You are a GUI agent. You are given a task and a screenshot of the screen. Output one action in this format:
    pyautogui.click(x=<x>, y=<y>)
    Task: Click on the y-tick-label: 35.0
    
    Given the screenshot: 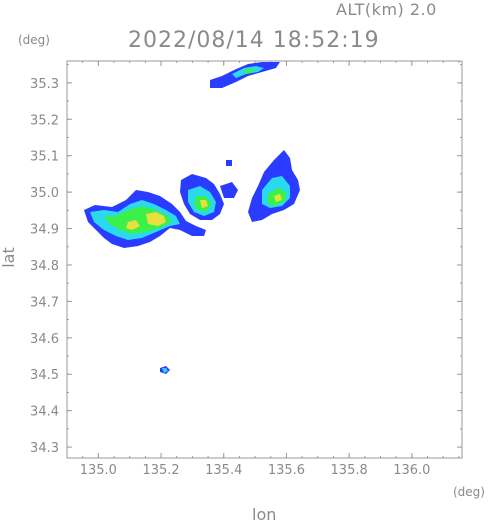 What is the action you would take?
    pyautogui.click(x=44, y=193)
    